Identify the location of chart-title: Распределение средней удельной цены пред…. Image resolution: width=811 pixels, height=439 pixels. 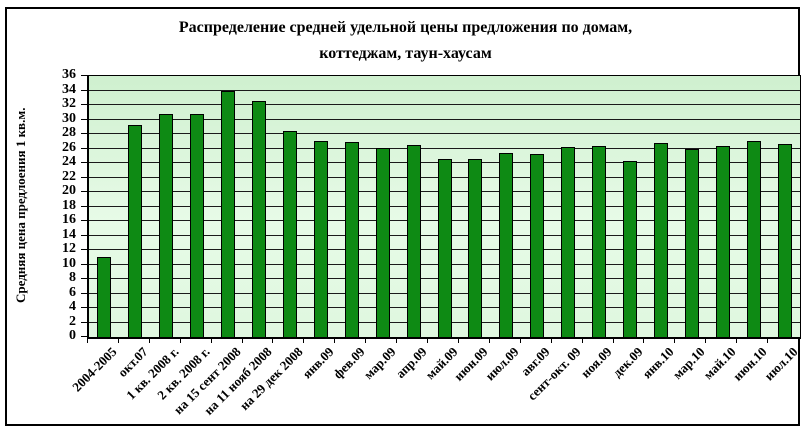
(405, 41).